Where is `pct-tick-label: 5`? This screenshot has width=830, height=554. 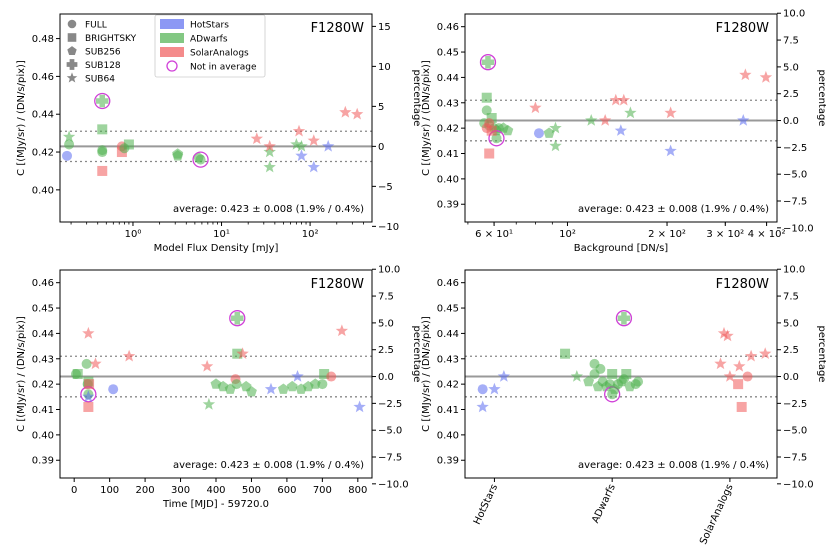 pct-tick-label: 5 is located at coordinates (381, 107).